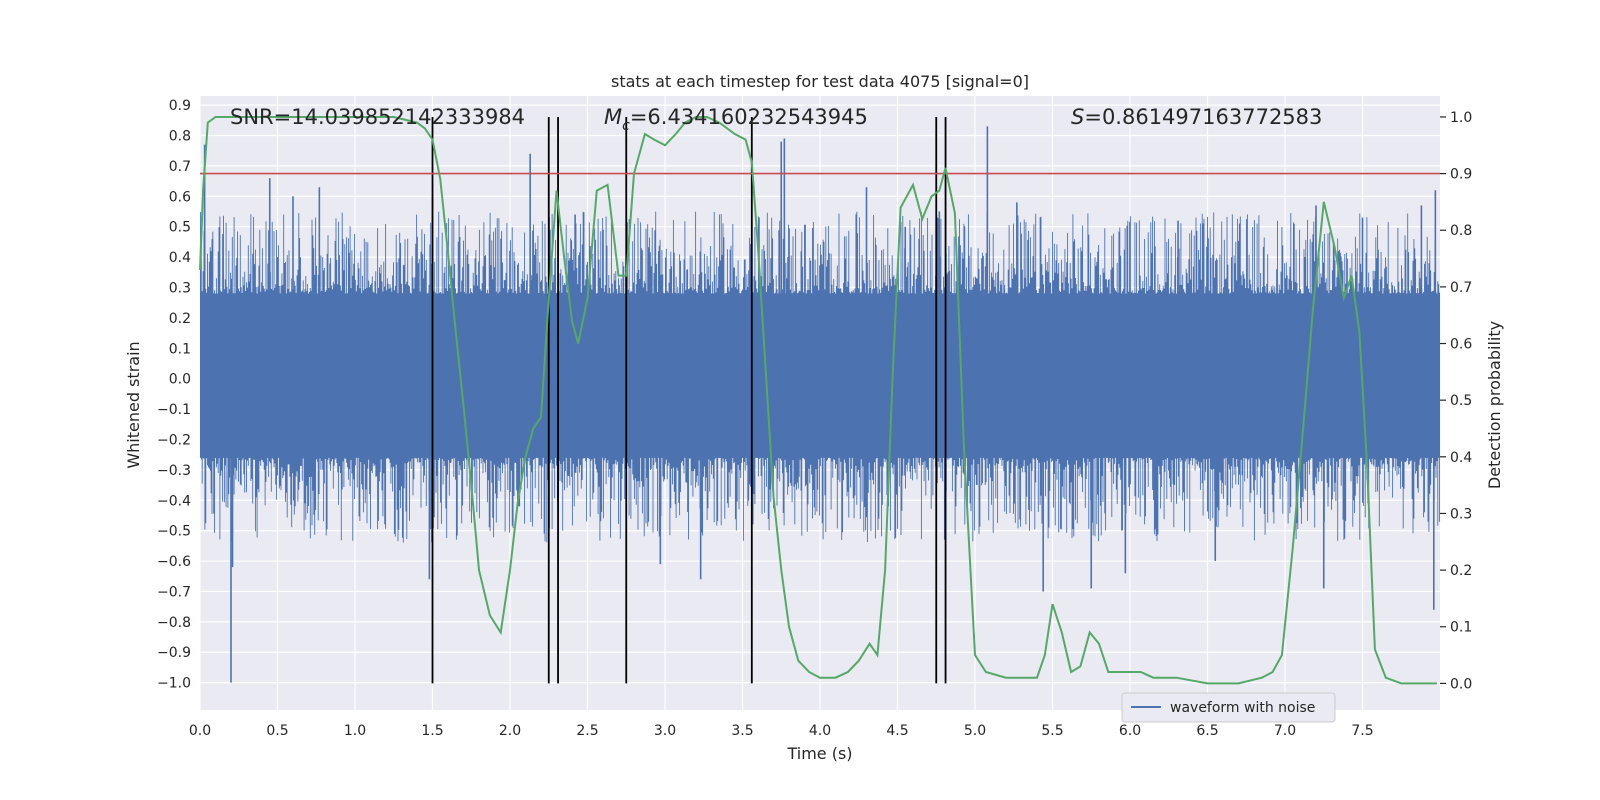 The width and height of the screenshot is (1600, 800). What do you see at coordinates (1207, 731) in the screenshot?
I see `x-tick-label: 6.5` at bounding box center [1207, 731].